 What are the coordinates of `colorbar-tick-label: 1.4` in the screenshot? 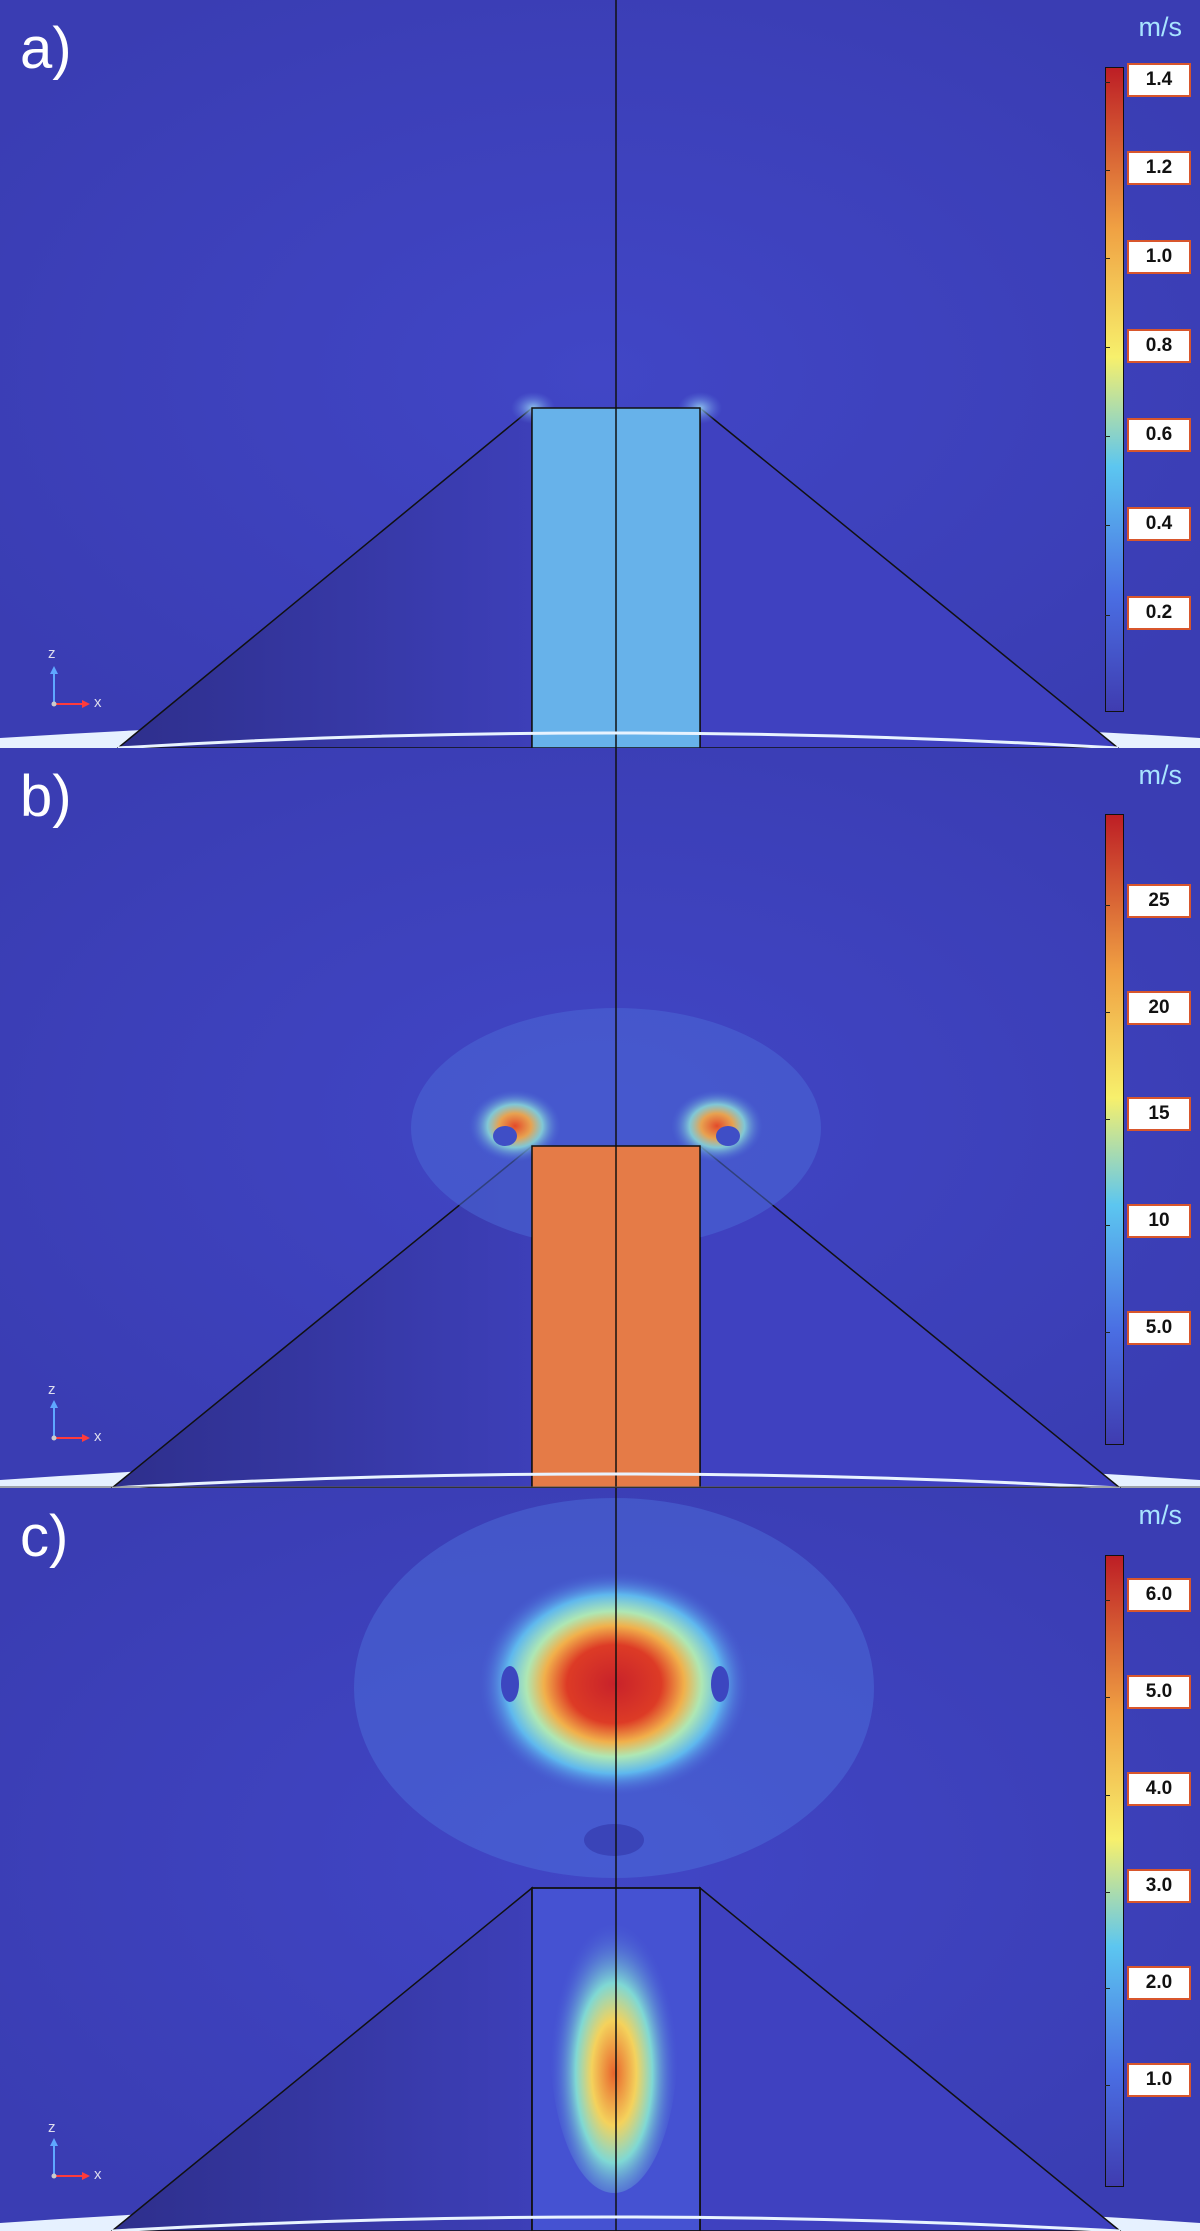 It's located at (1159, 80).